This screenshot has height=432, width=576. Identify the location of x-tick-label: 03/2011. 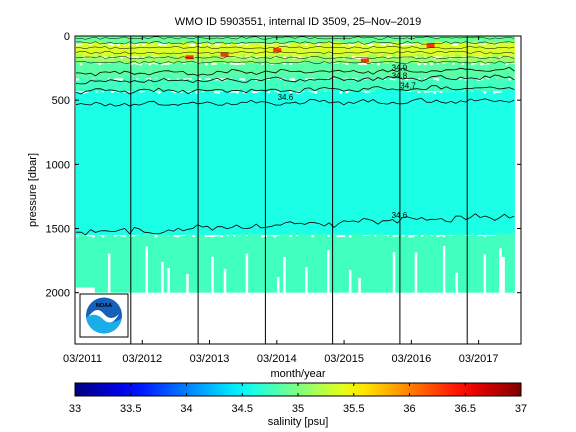
(82, 359).